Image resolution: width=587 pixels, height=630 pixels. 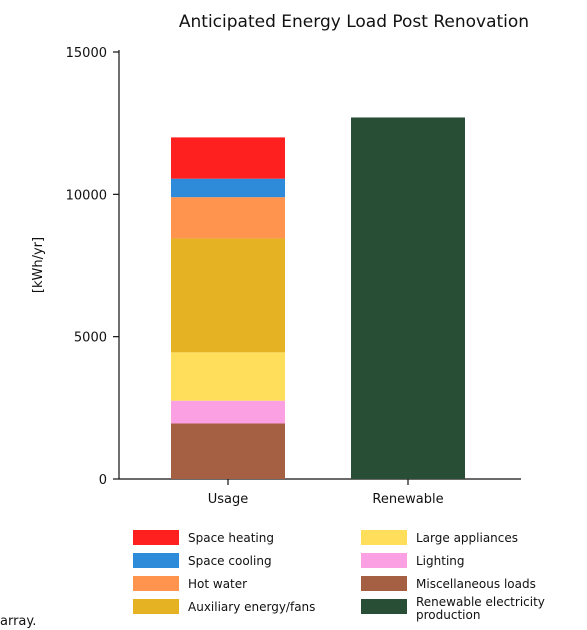 What do you see at coordinates (228, 499) in the screenshot?
I see `x-tick-label: Usage` at bounding box center [228, 499].